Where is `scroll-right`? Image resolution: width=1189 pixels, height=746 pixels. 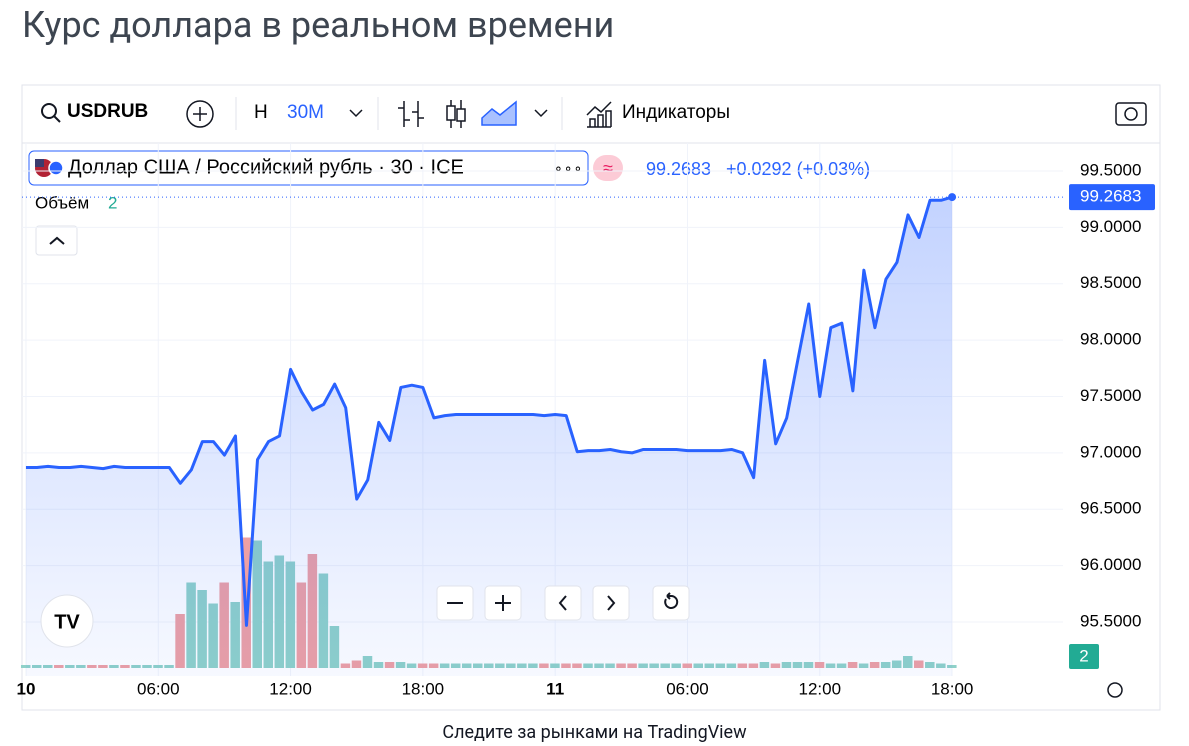
scroll-right is located at coordinates (611, 603).